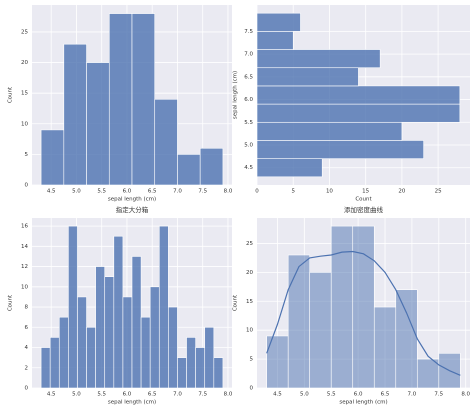 This screenshot has width=474, height=412. Describe the element at coordinates (401, 192) in the screenshot. I see `x-tick-label: 20` at that location.